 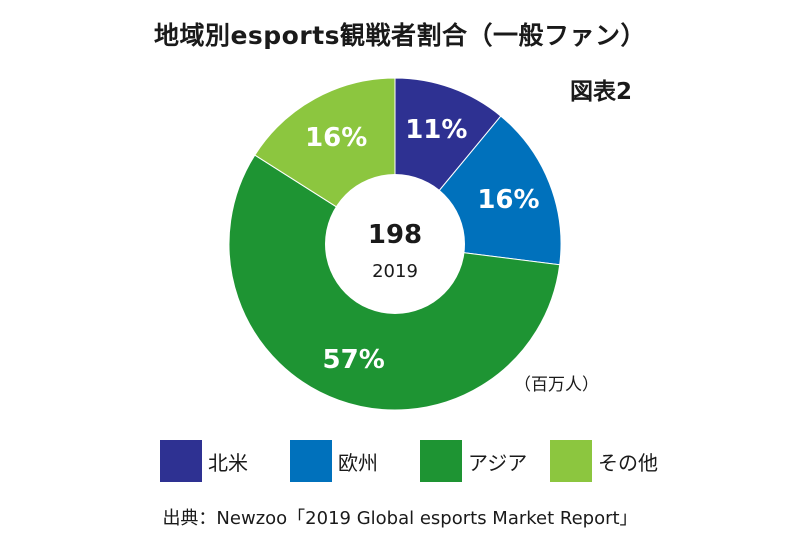 What do you see at coordinates (498, 462) in the screenshot?
I see `legend-label-asia: アジア` at bounding box center [498, 462].